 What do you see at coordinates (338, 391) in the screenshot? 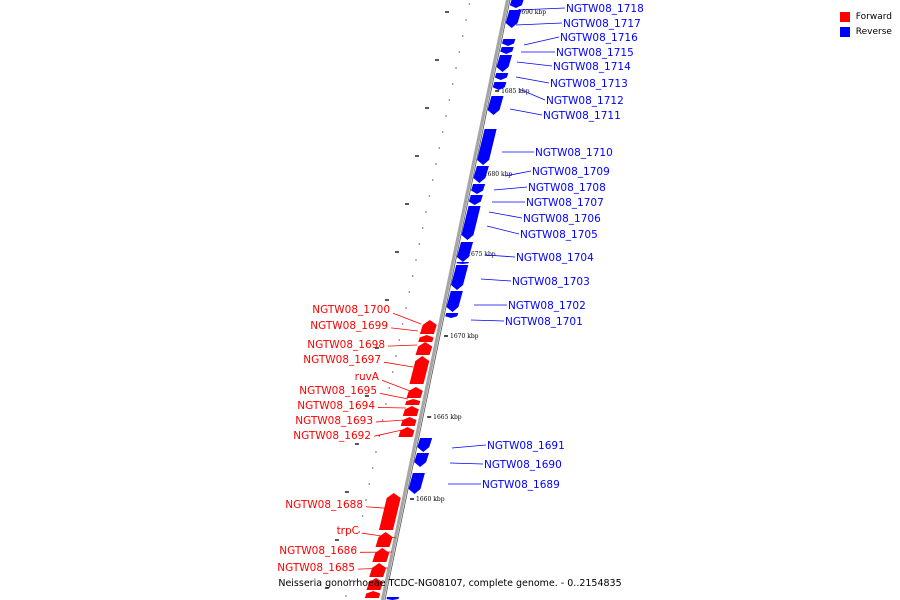
I see `forward-gene-label: NGTW08_1695` at bounding box center [338, 391].